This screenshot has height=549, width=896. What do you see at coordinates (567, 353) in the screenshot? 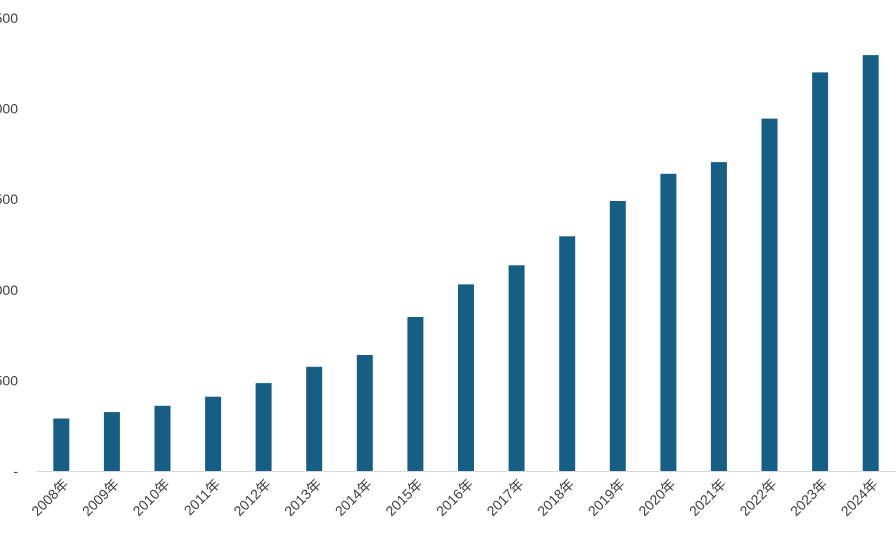
I see `bar-2018年` at bounding box center [567, 353].